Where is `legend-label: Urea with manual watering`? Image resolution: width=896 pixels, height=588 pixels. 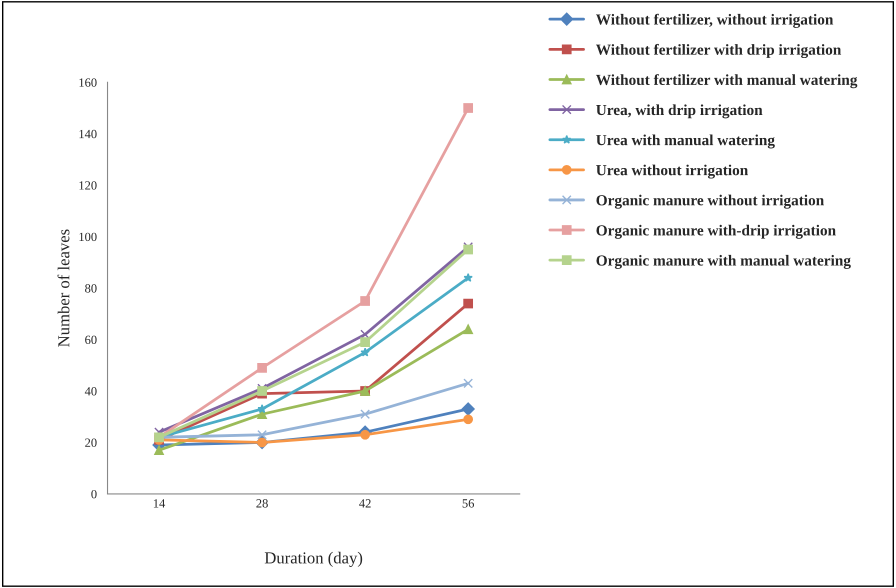
legend-label: Urea with manual watering is located at coordinates (685, 141).